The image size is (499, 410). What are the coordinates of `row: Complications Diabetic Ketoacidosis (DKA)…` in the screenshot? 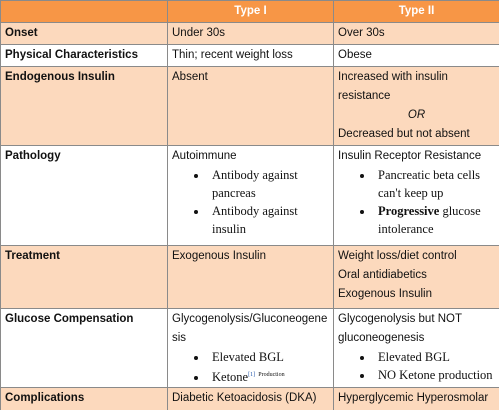 It's located at (249, 398).